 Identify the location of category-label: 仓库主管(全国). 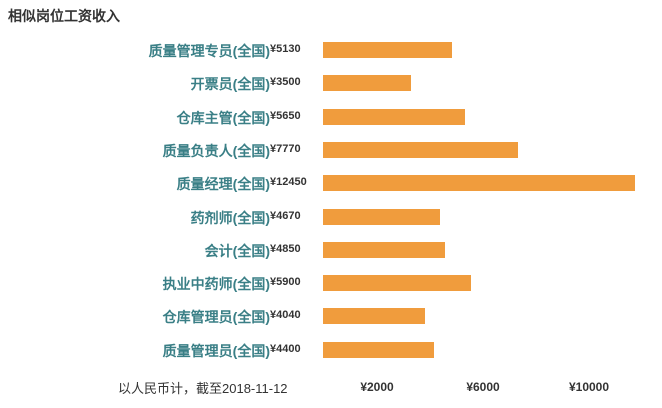
(223, 117).